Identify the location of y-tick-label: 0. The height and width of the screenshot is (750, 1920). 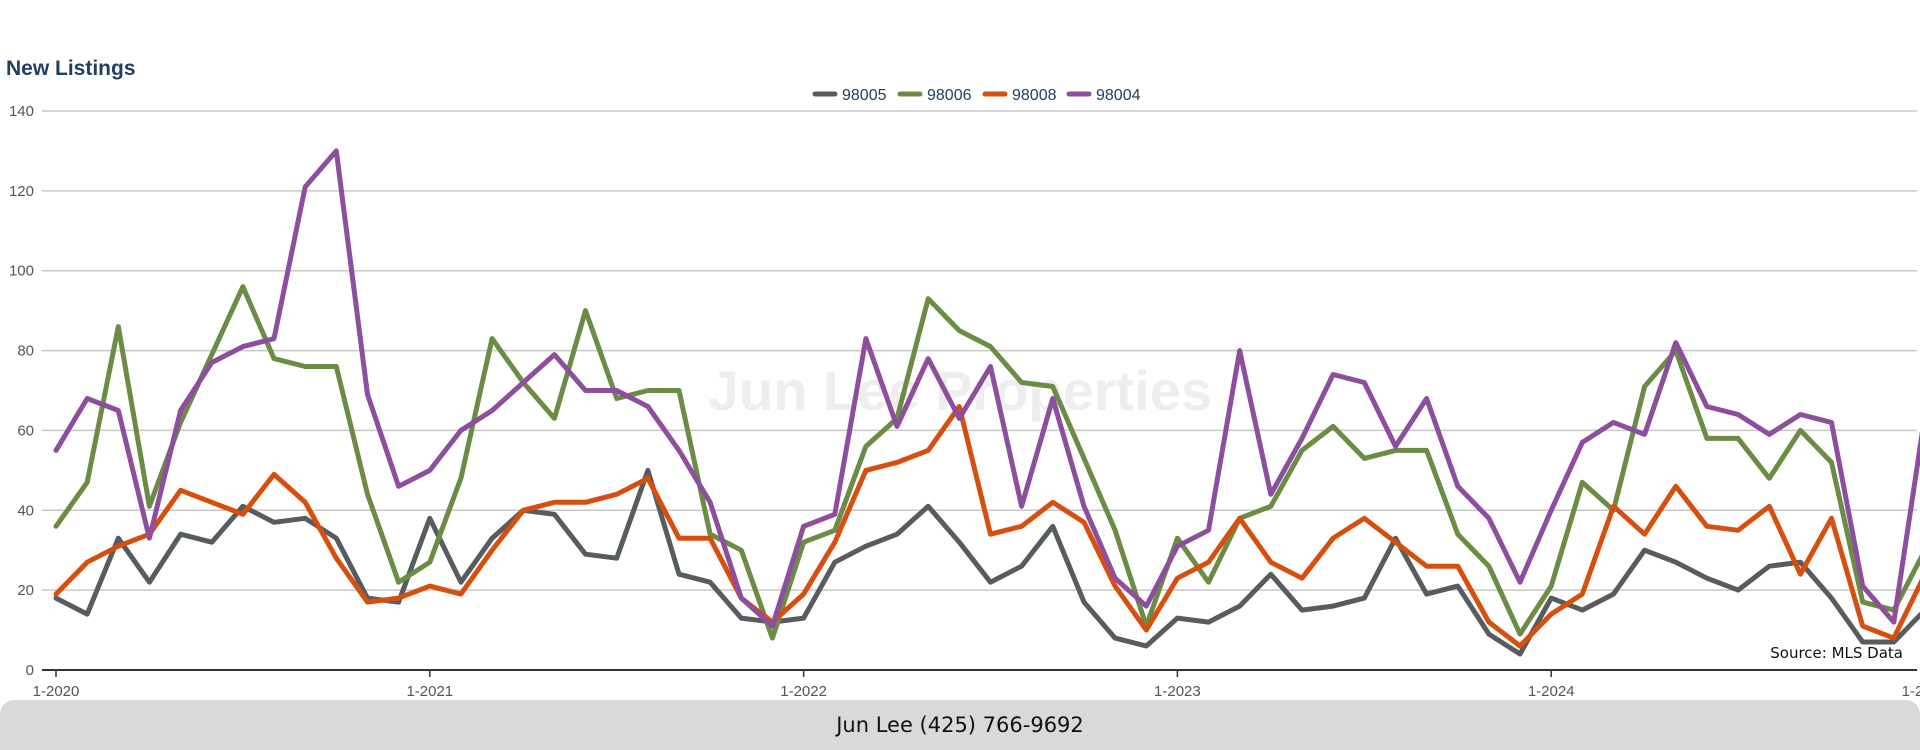
(30, 670).